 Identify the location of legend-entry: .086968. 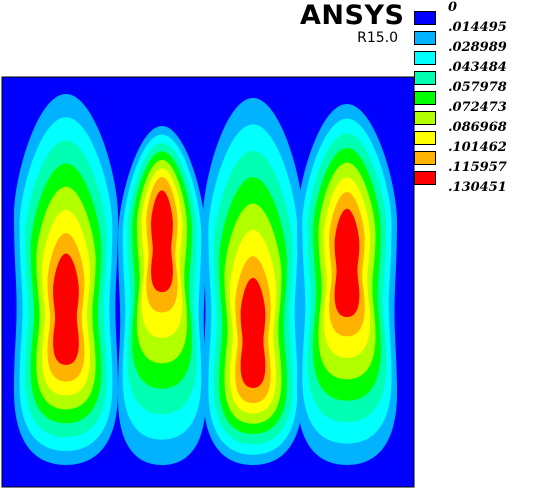
(476, 132).